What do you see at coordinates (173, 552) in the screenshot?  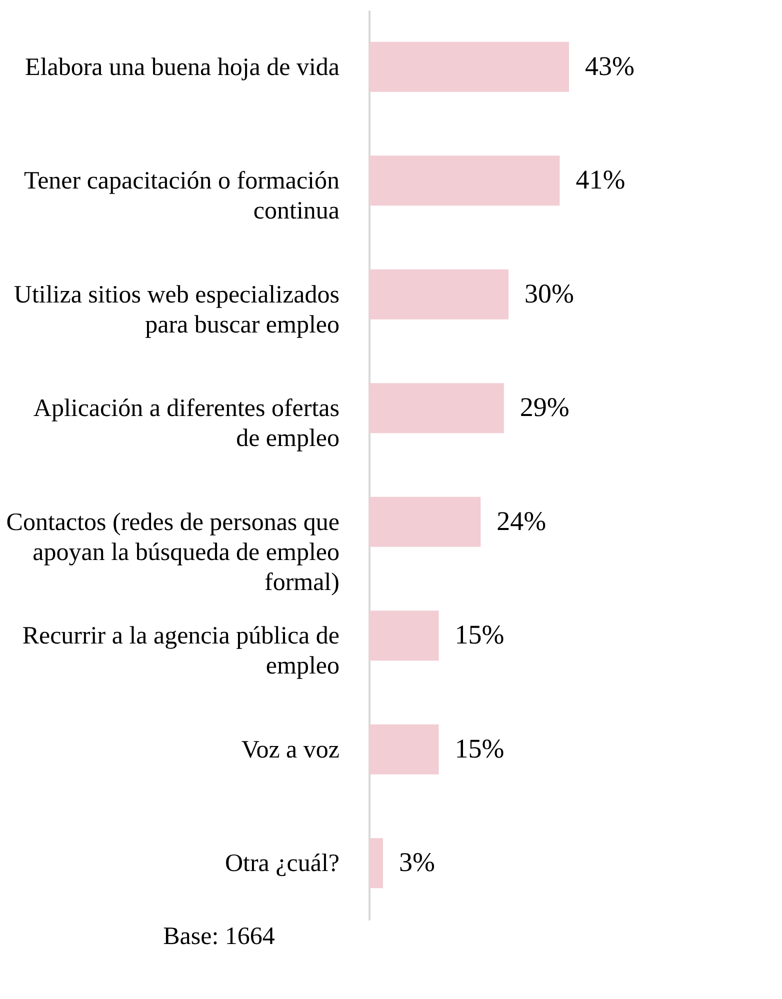 I see `y-tick-label: Contactos (redes de personas que apoyan la búsqueda de empleo formal)` at bounding box center [173, 552].